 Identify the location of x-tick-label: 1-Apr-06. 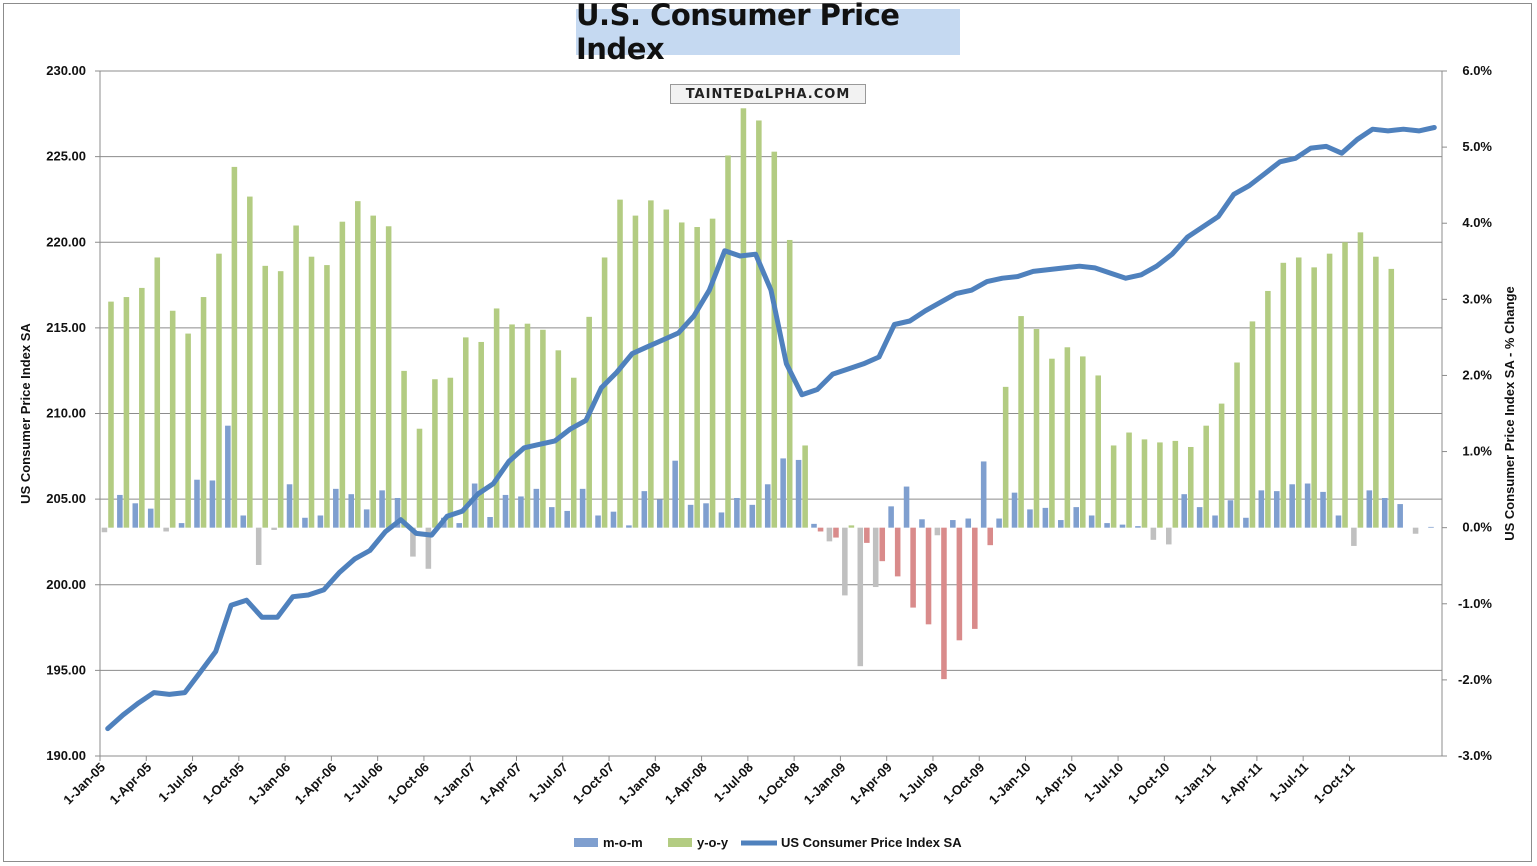
(316, 784).